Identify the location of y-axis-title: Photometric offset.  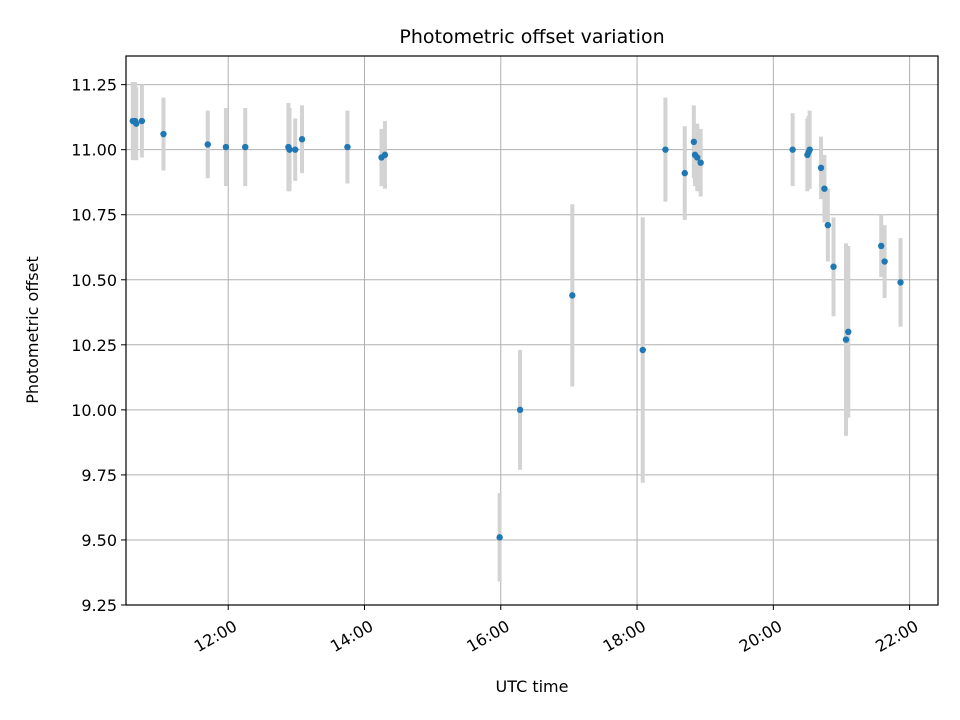
(32, 330).